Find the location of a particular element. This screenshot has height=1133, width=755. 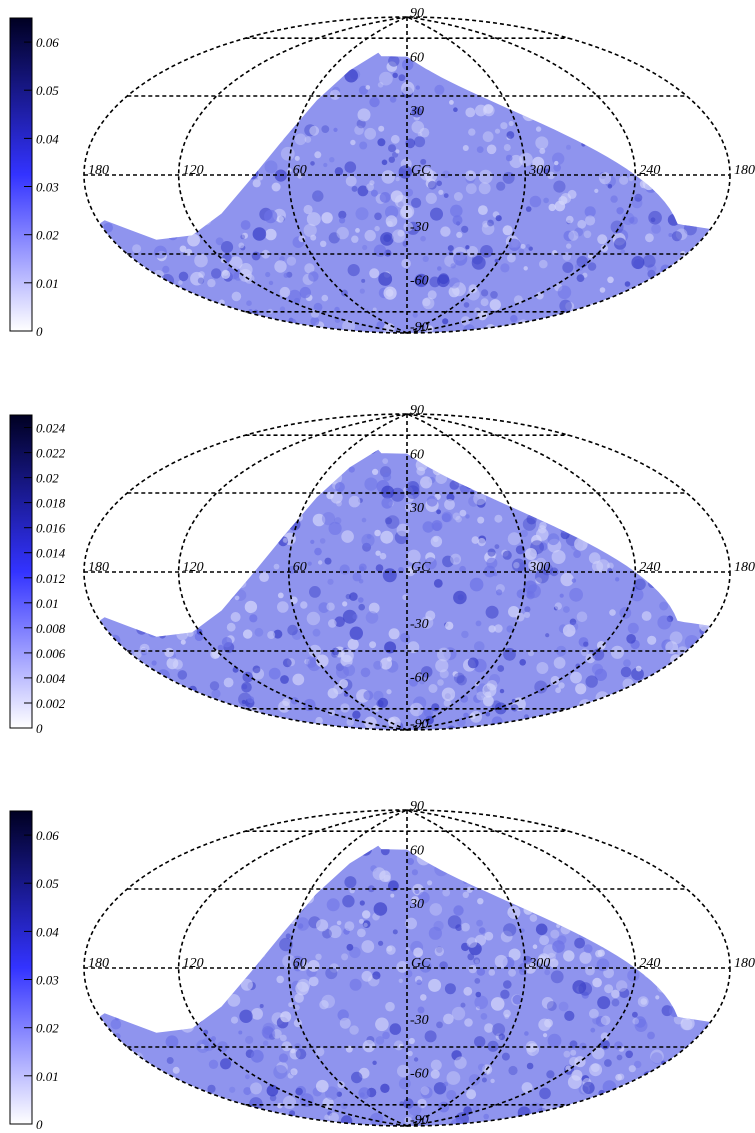

colorbar-tick-label: 0.008 is located at coordinates (51, 628).